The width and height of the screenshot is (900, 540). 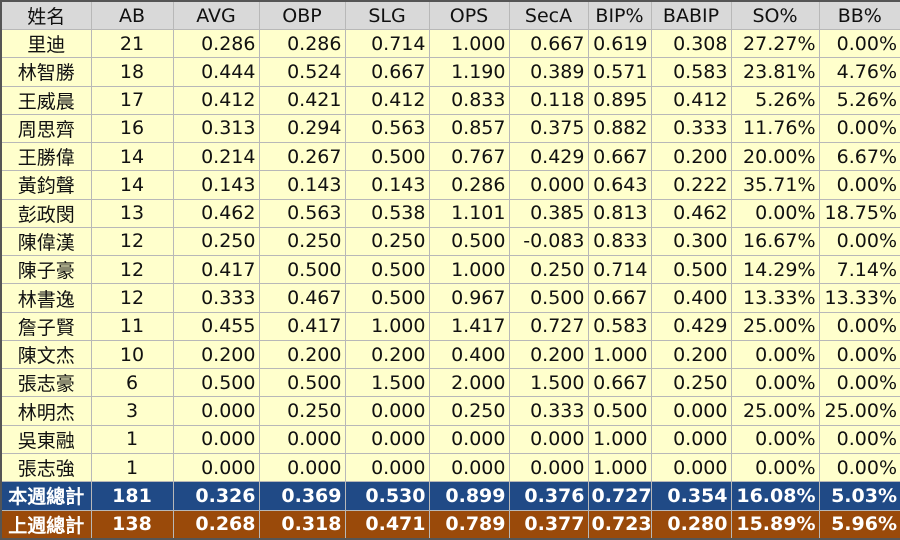 I want to click on stat-cell: 0.583, so click(x=619, y=326).